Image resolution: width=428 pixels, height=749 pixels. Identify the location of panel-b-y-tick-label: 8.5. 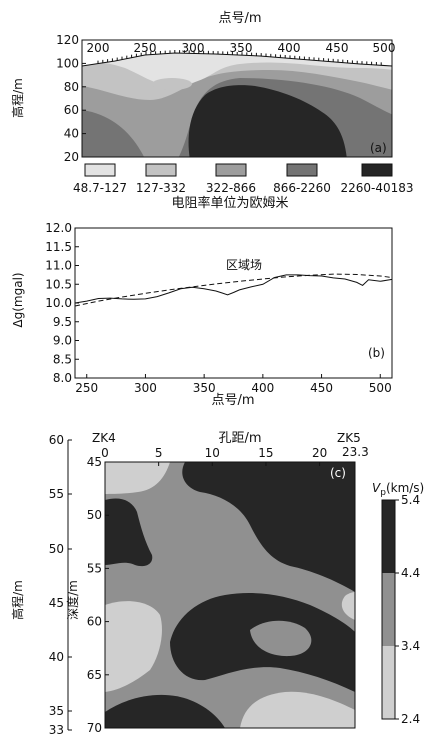
(62, 359).